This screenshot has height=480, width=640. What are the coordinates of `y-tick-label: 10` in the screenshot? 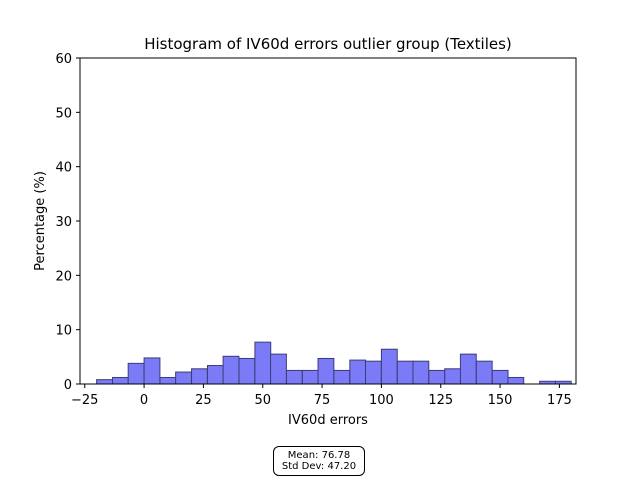 It's located at (63, 331).